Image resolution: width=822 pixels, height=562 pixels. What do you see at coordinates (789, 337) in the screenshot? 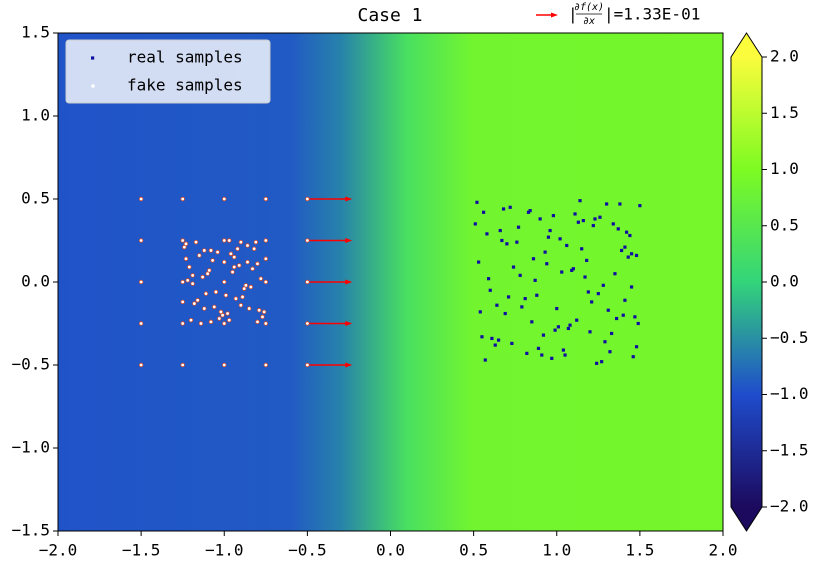
I see `colorbar-tick-label: −0.5` at bounding box center [789, 337].